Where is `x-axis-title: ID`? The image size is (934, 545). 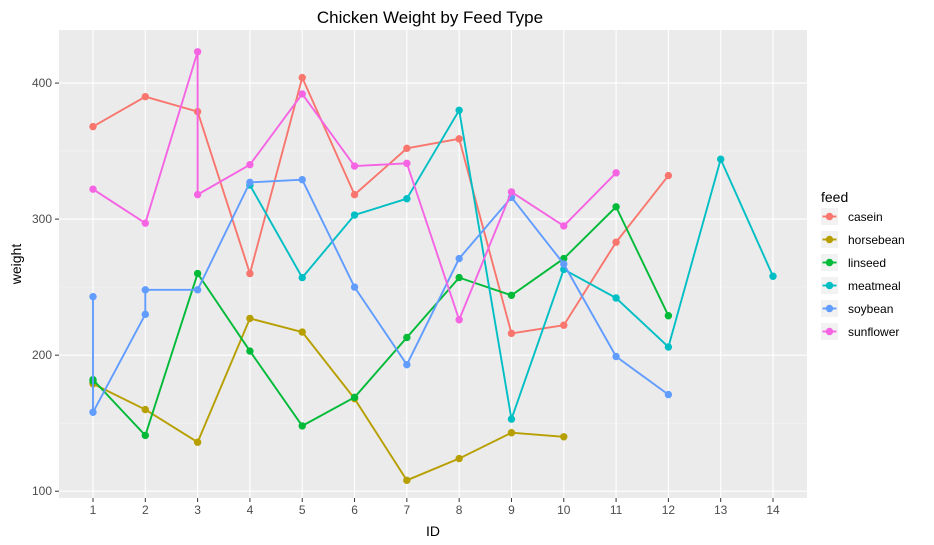 x-axis-title: ID is located at coordinates (433, 531).